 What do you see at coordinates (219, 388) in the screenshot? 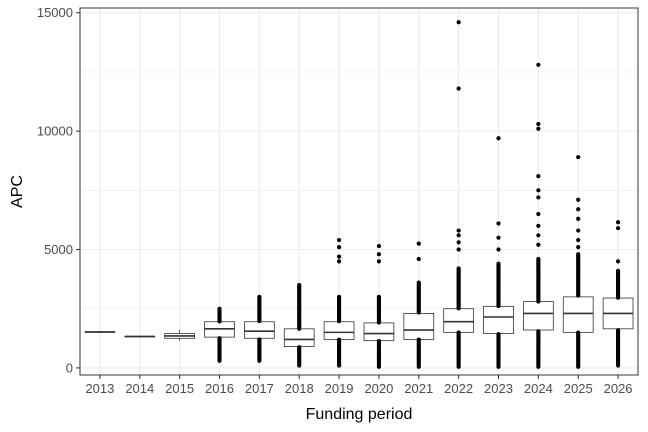
I see `x-tick-label: 2016` at bounding box center [219, 388].